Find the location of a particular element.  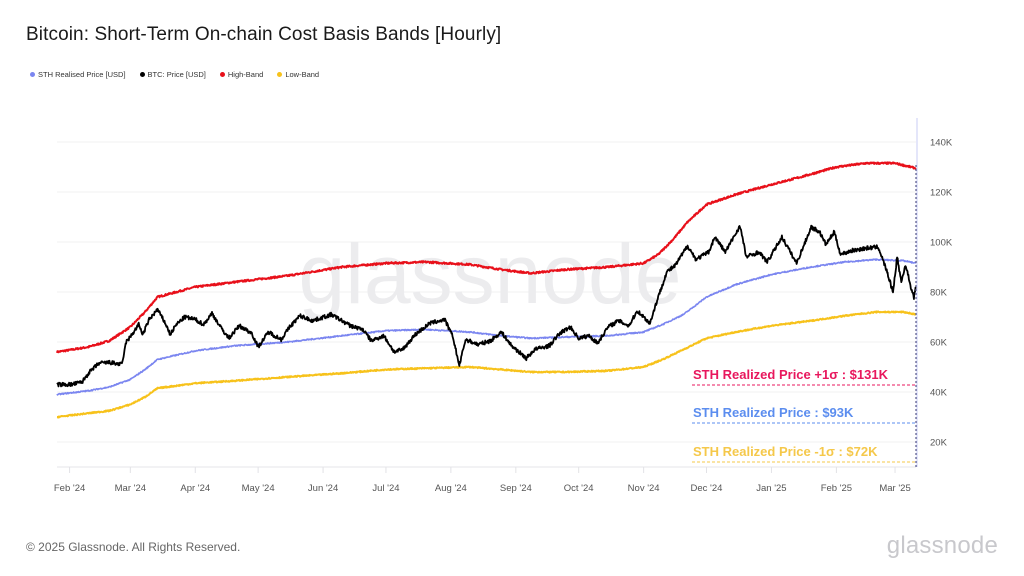

x-tick-label: Jan '25 is located at coordinates (771, 488).